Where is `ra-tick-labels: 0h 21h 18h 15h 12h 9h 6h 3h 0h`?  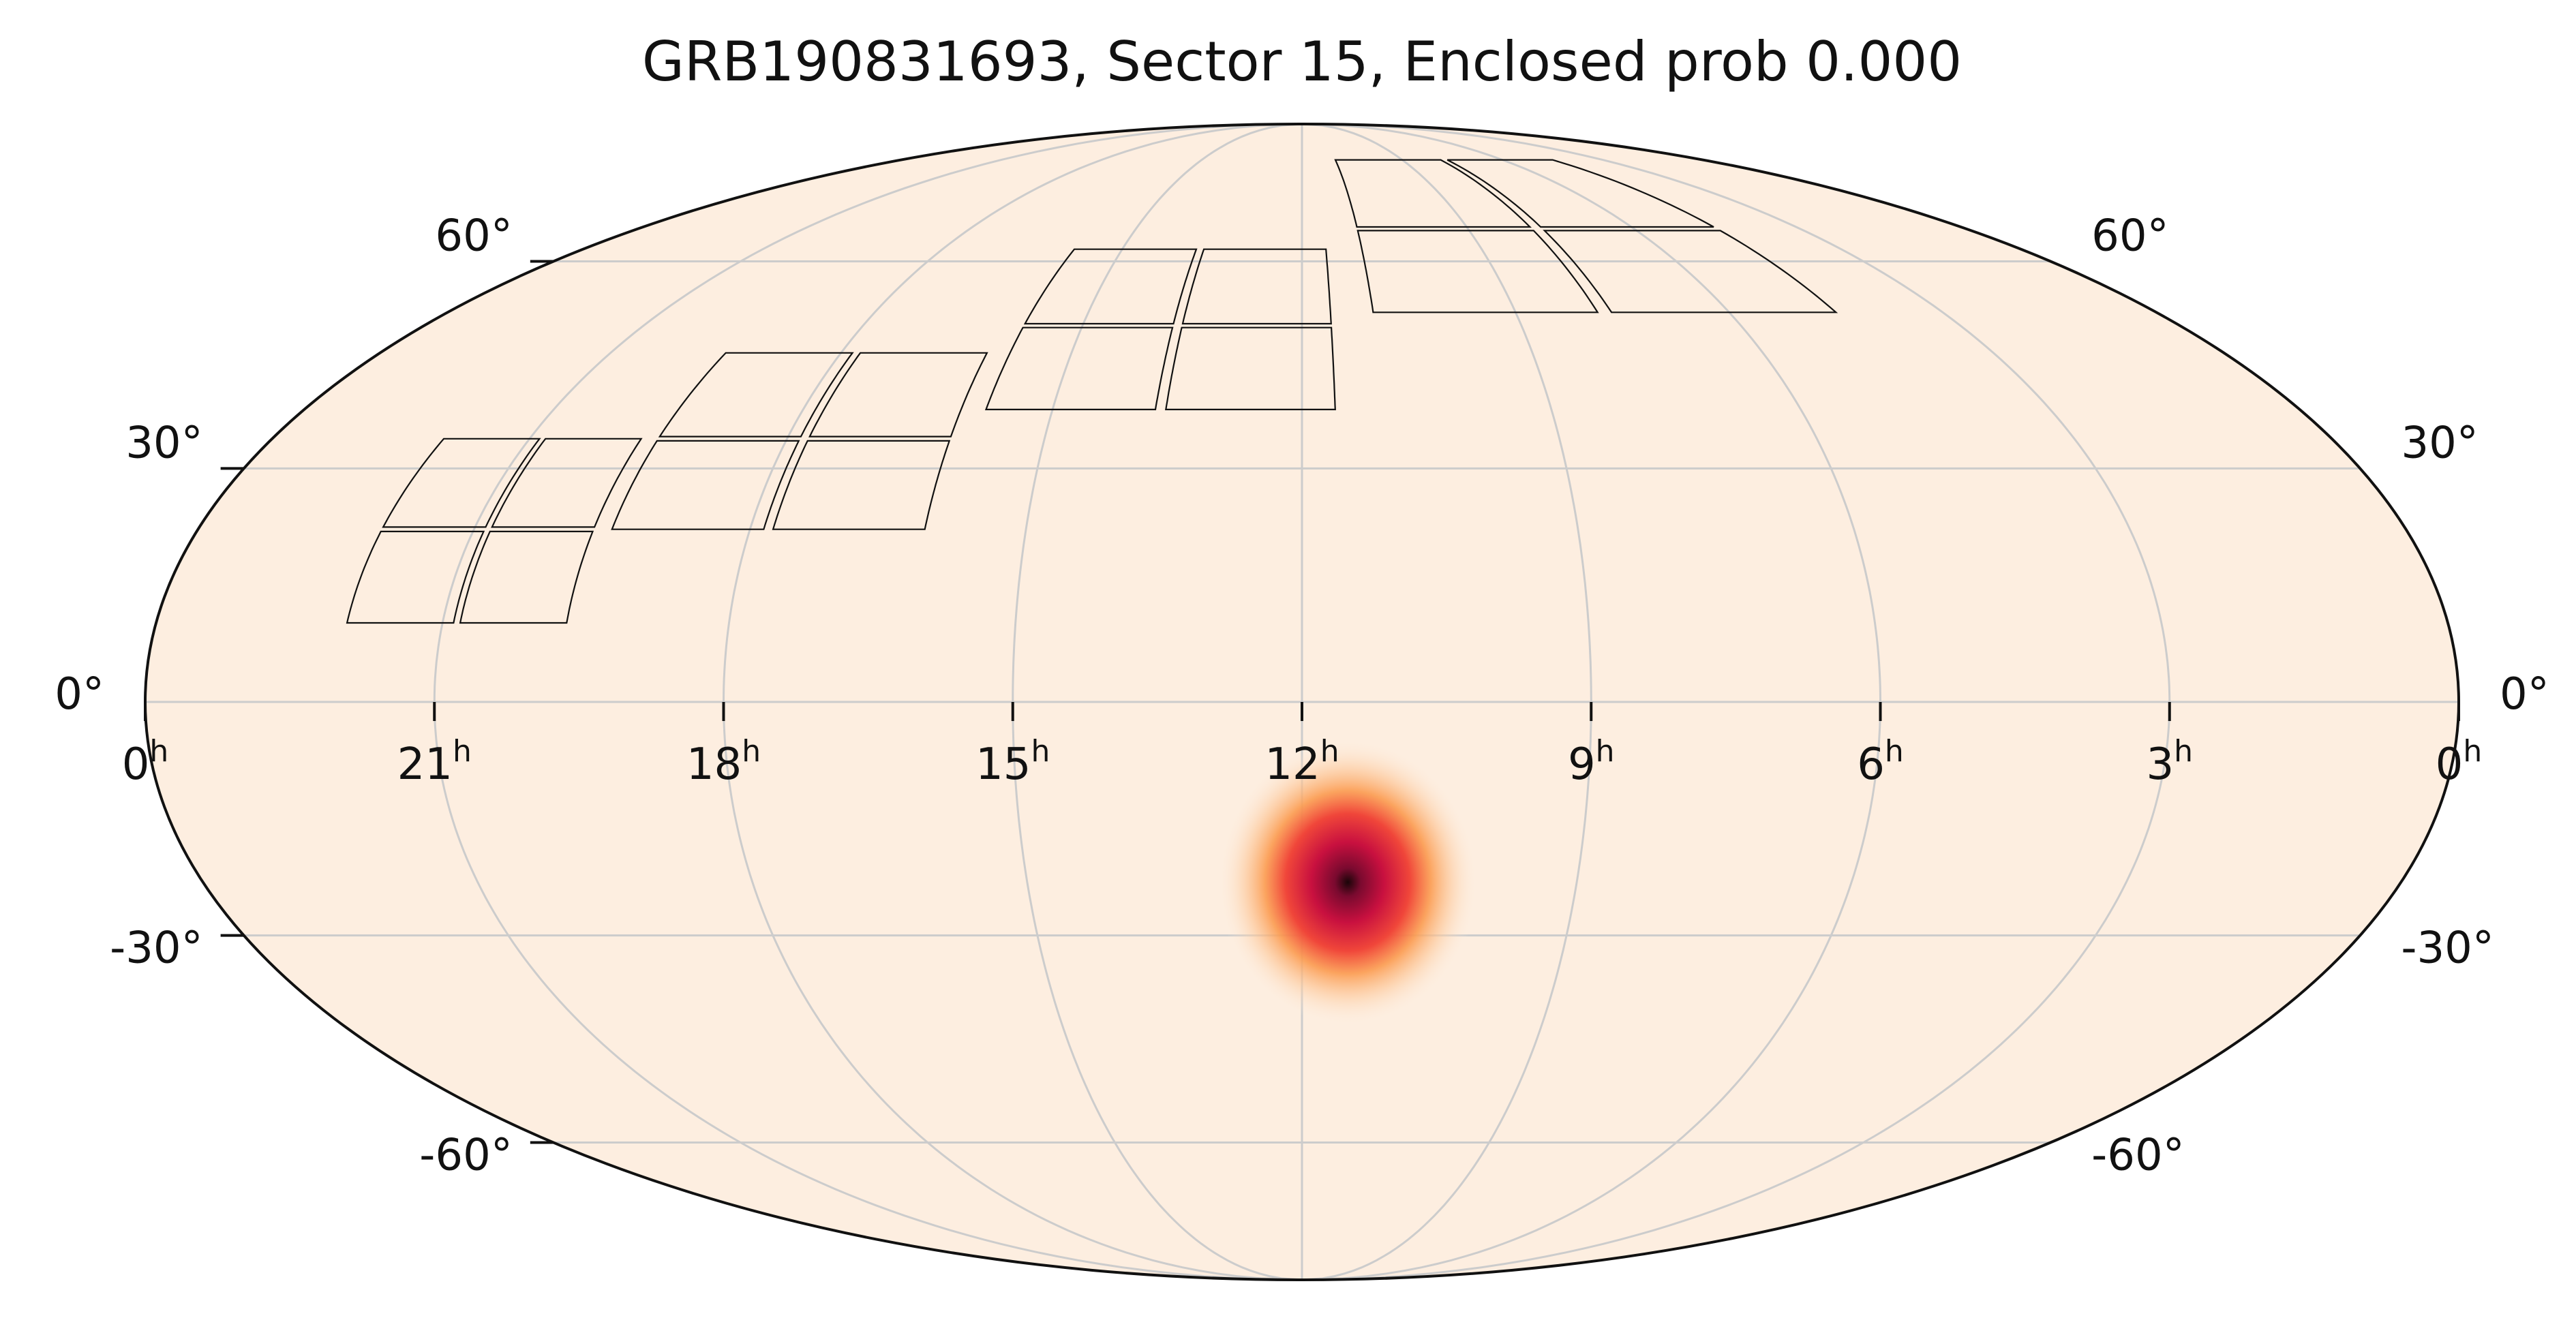
ra-tick-labels: 0h 21h 18h 15h 12h 9h 6h 3h 0h is located at coordinates (1302, 746).